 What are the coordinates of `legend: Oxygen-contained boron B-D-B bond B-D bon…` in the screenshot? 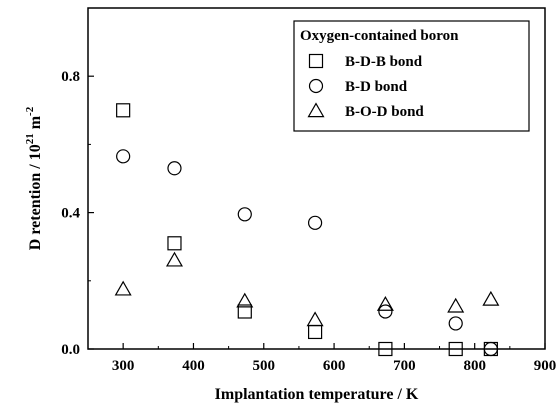 It's located at (411, 76).